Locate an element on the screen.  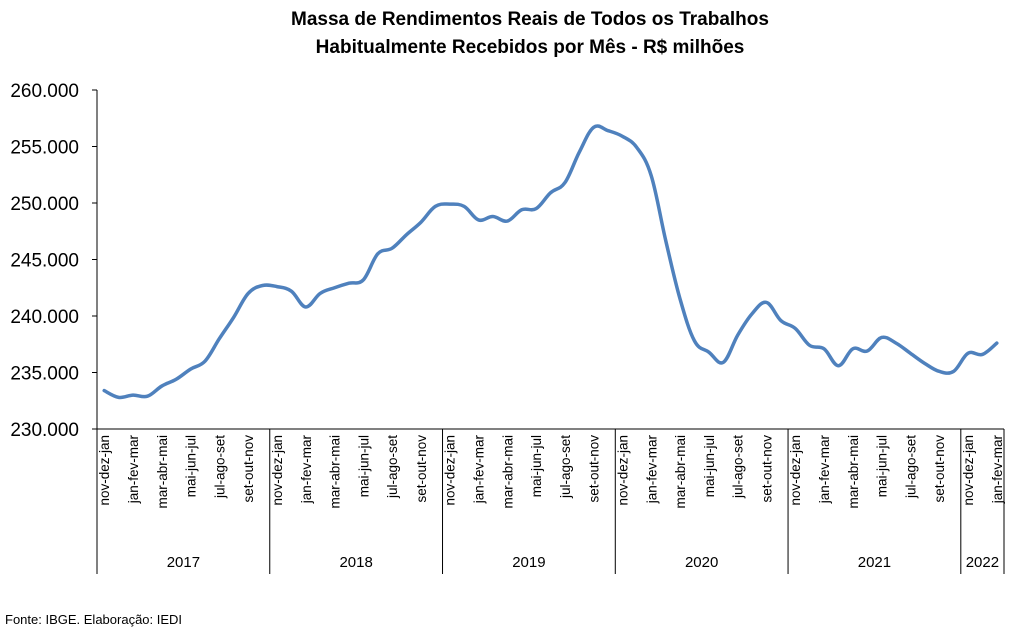
y-tick-label: 260.000 is located at coordinates (44, 91).